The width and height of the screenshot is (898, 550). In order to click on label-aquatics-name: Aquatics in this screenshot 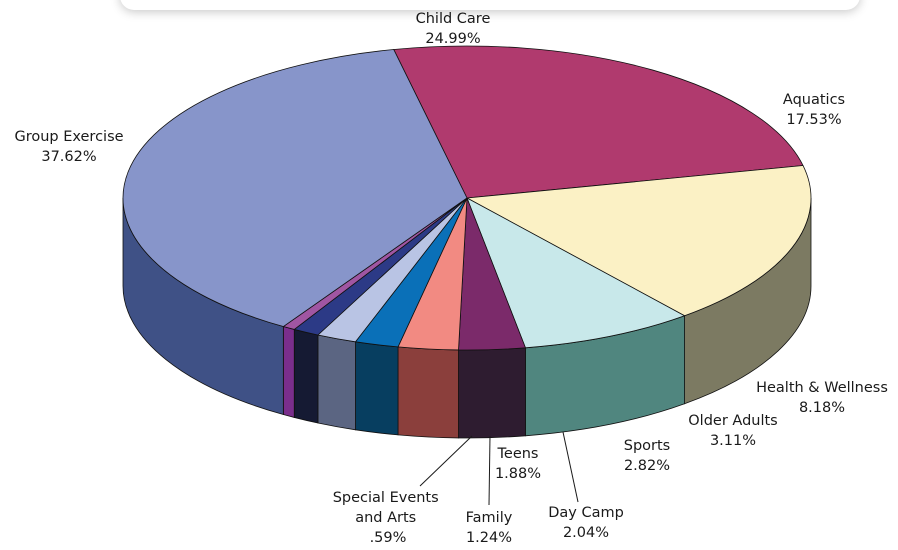, I will do `click(814, 100)`.